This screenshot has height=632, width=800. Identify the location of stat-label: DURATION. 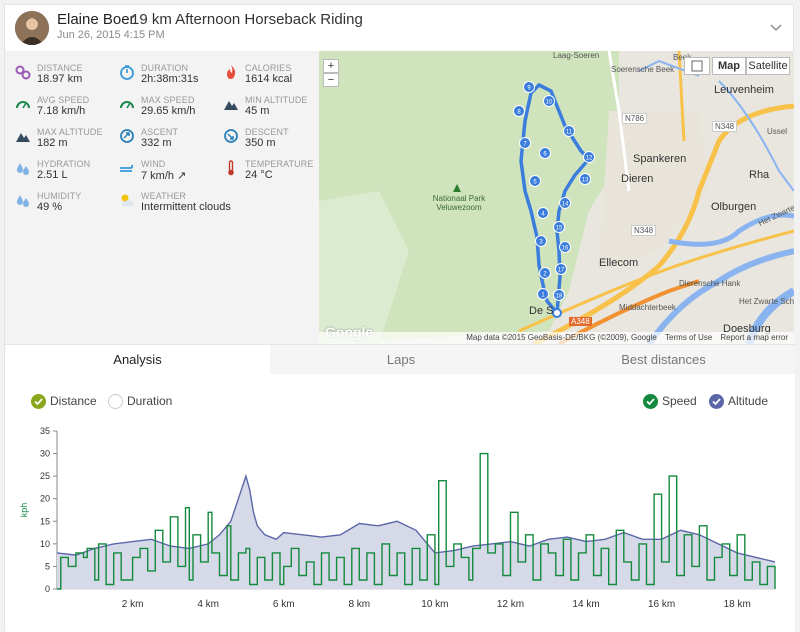
(165, 68).